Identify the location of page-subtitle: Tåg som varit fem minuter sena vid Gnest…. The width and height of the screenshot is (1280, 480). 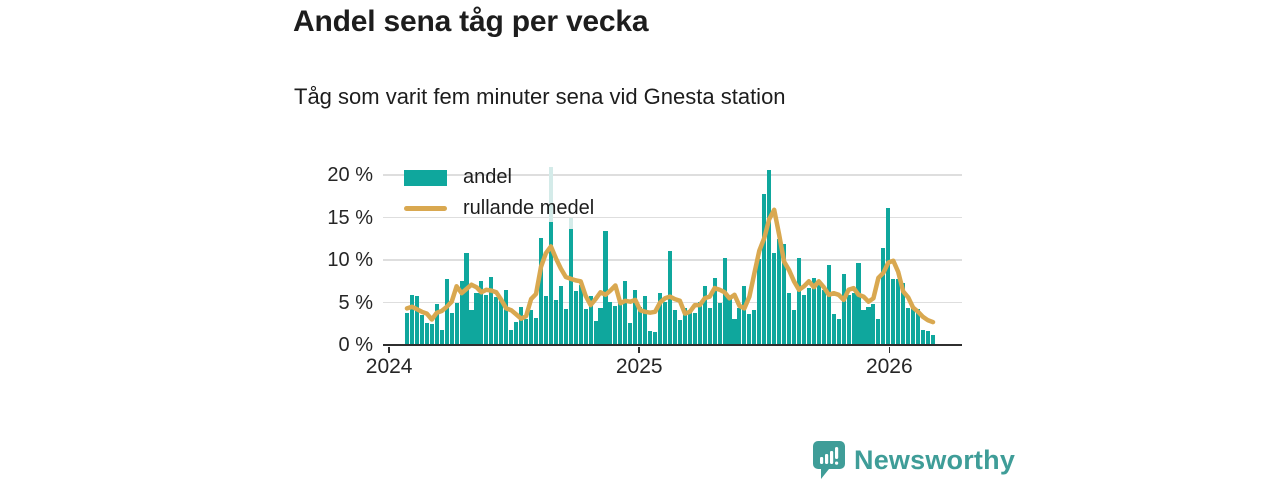
(540, 96).